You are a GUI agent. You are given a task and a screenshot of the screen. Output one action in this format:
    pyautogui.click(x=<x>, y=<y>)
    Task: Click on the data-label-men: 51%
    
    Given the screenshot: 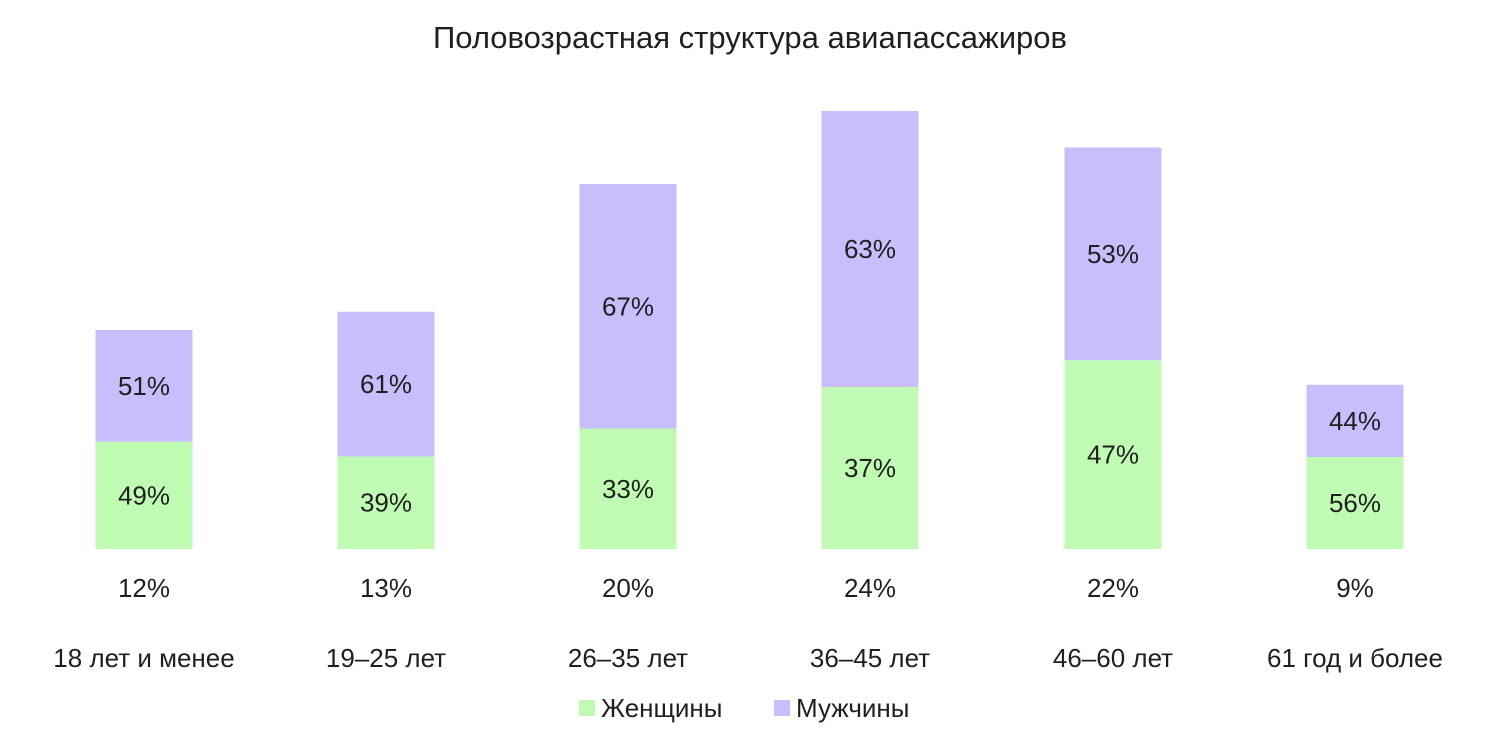 What is the action you would take?
    pyautogui.click(x=144, y=386)
    